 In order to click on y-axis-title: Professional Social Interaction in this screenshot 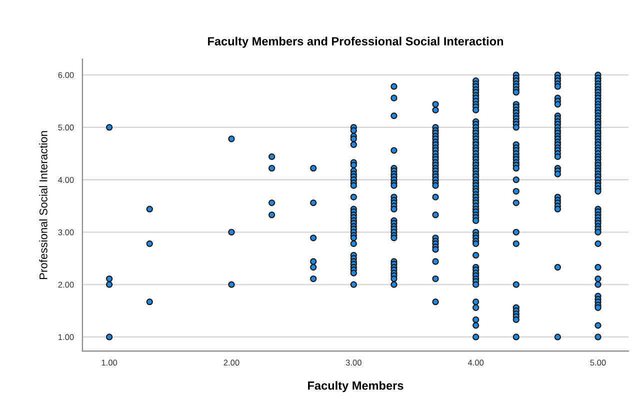, I will do `click(43, 205)`.